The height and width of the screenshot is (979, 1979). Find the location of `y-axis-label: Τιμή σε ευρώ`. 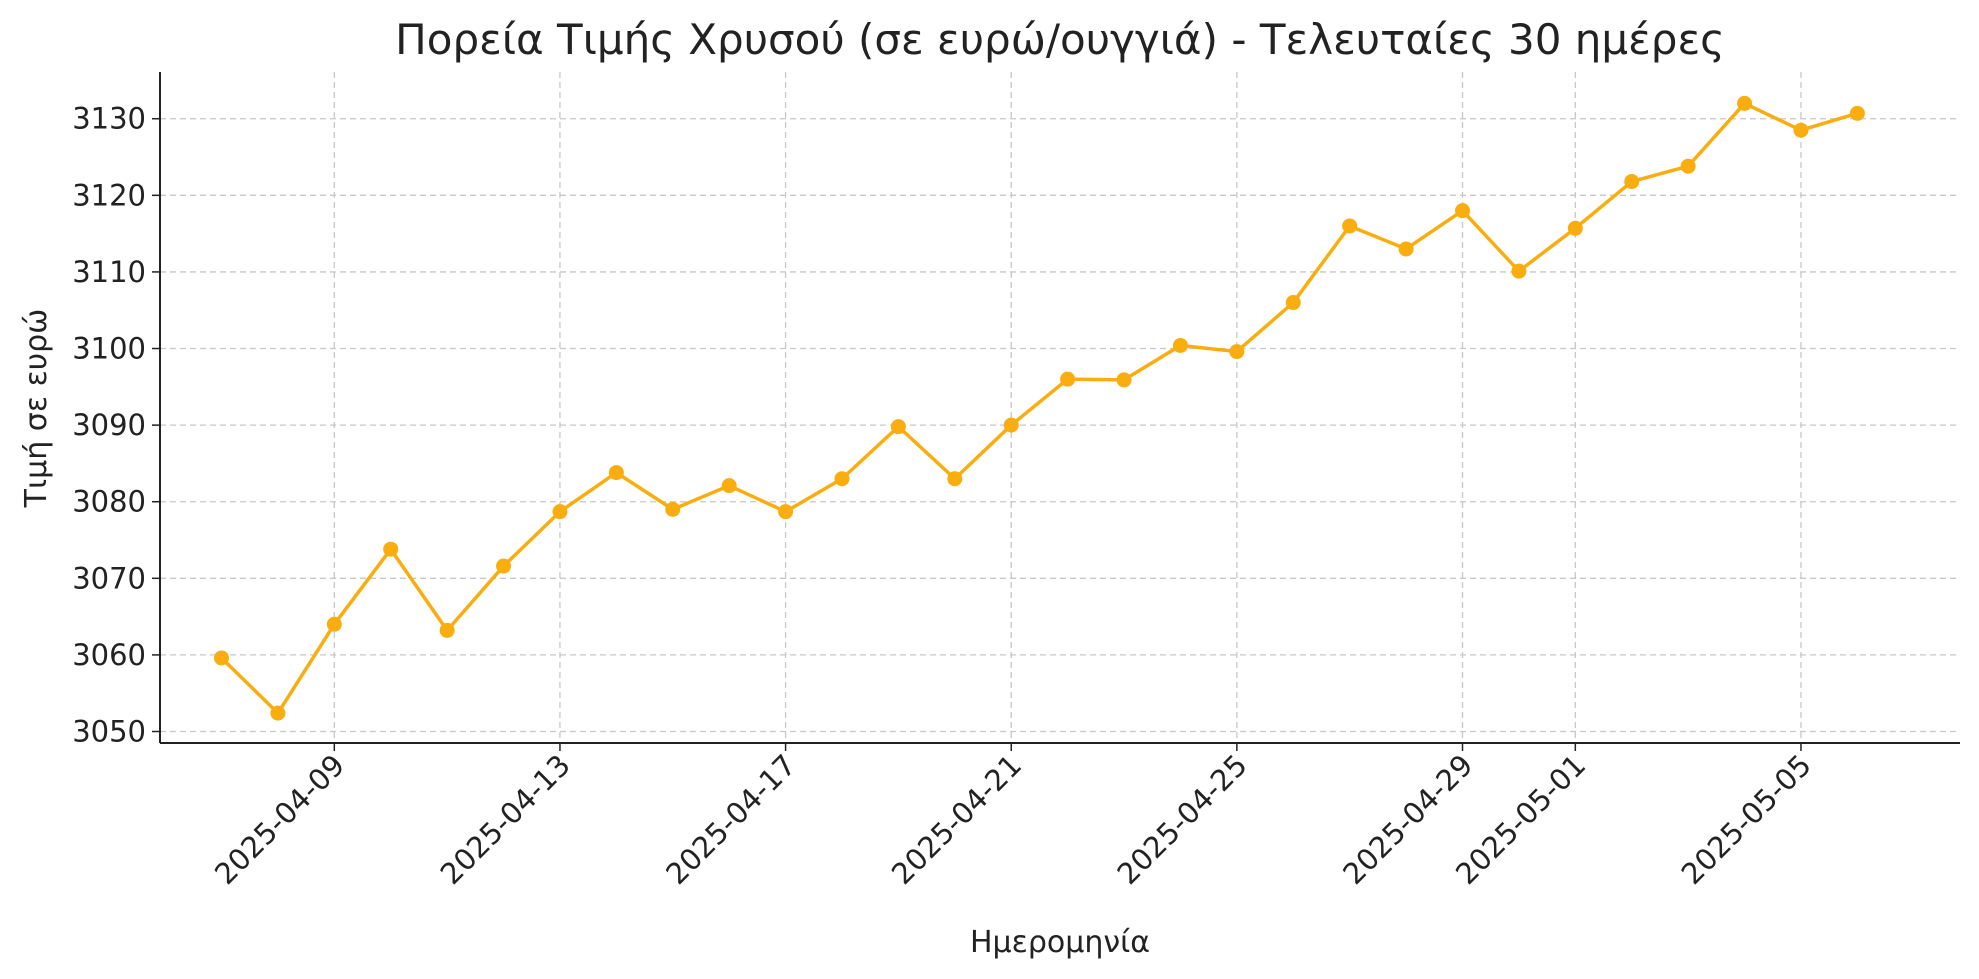

y-axis-label: Τιμή σε ευρώ is located at coordinates (36, 409).